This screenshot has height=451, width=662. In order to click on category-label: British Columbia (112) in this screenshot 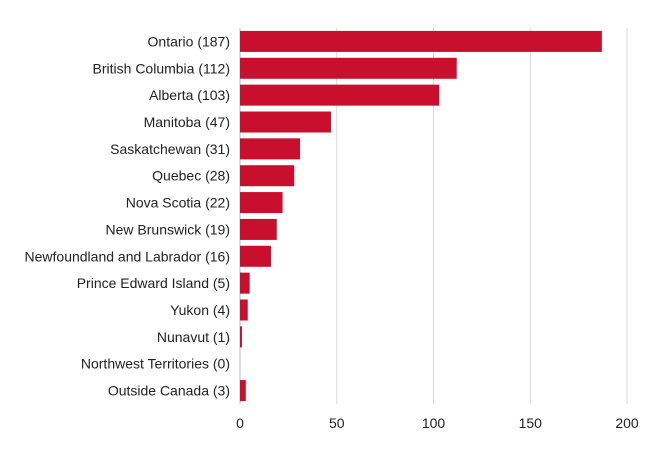, I will do `click(161, 68)`.